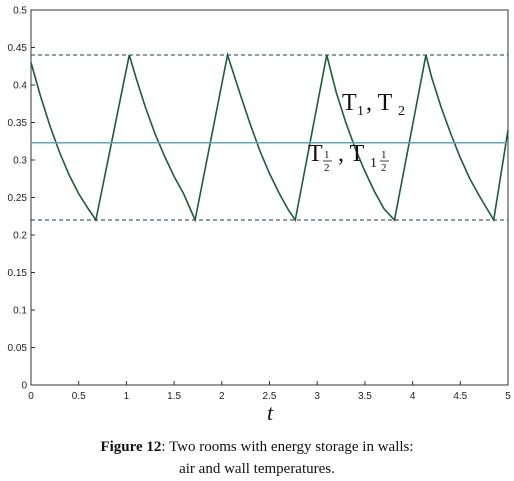 The image size is (514, 481). What do you see at coordinates (127, 396) in the screenshot?
I see `x-tick-label: 1` at bounding box center [127, 396].